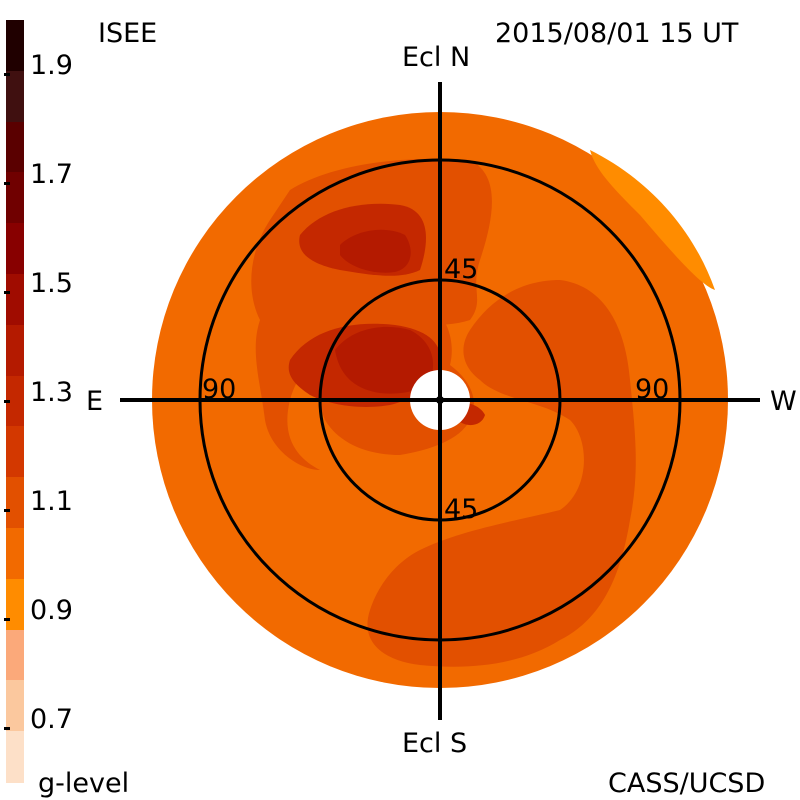  Describe the element at coordinates (95, 401) in the screenshot. I see `compass-east: E` at that location.